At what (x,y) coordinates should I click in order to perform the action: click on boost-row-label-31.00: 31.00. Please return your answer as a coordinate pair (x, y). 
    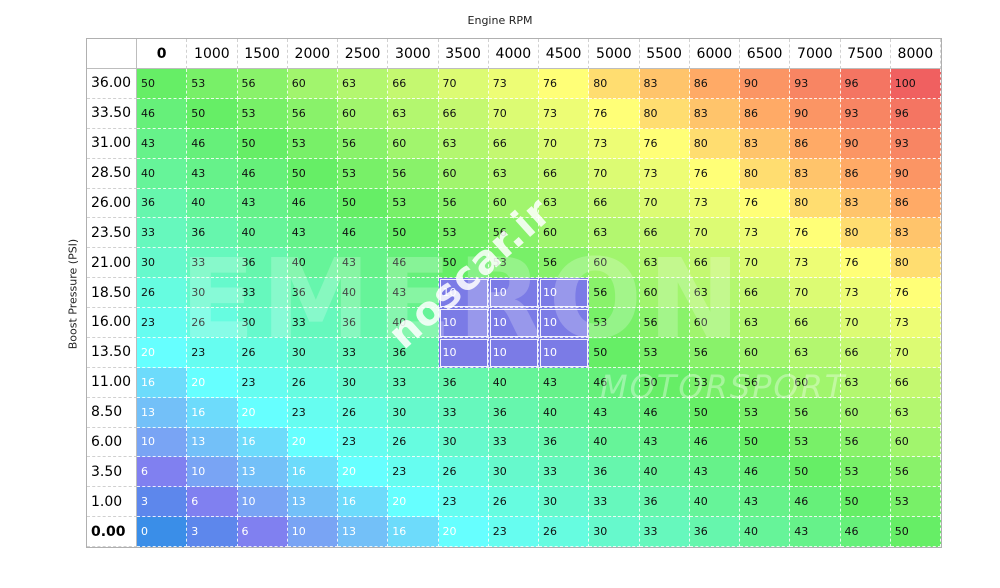
    Looking at the image, I should click on (112, 143).